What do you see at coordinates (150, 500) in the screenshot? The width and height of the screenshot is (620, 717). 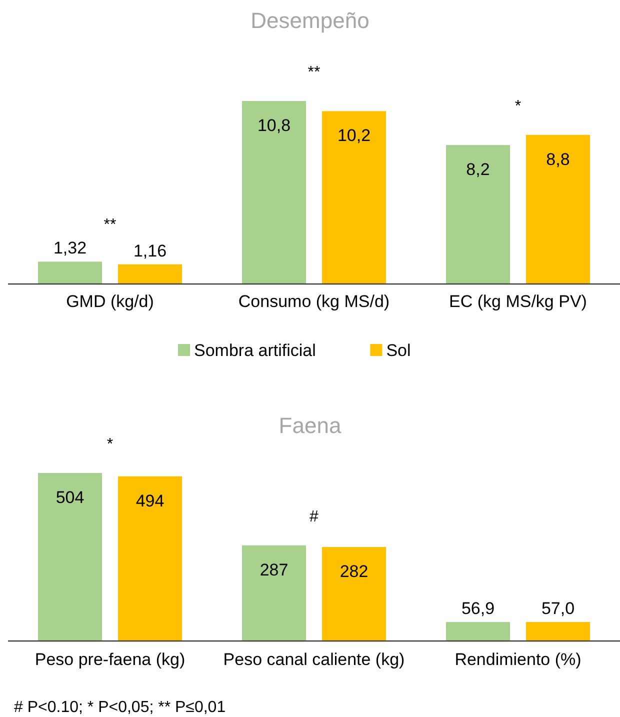 I see `data-label: 494` at bounding box center [150, 500].